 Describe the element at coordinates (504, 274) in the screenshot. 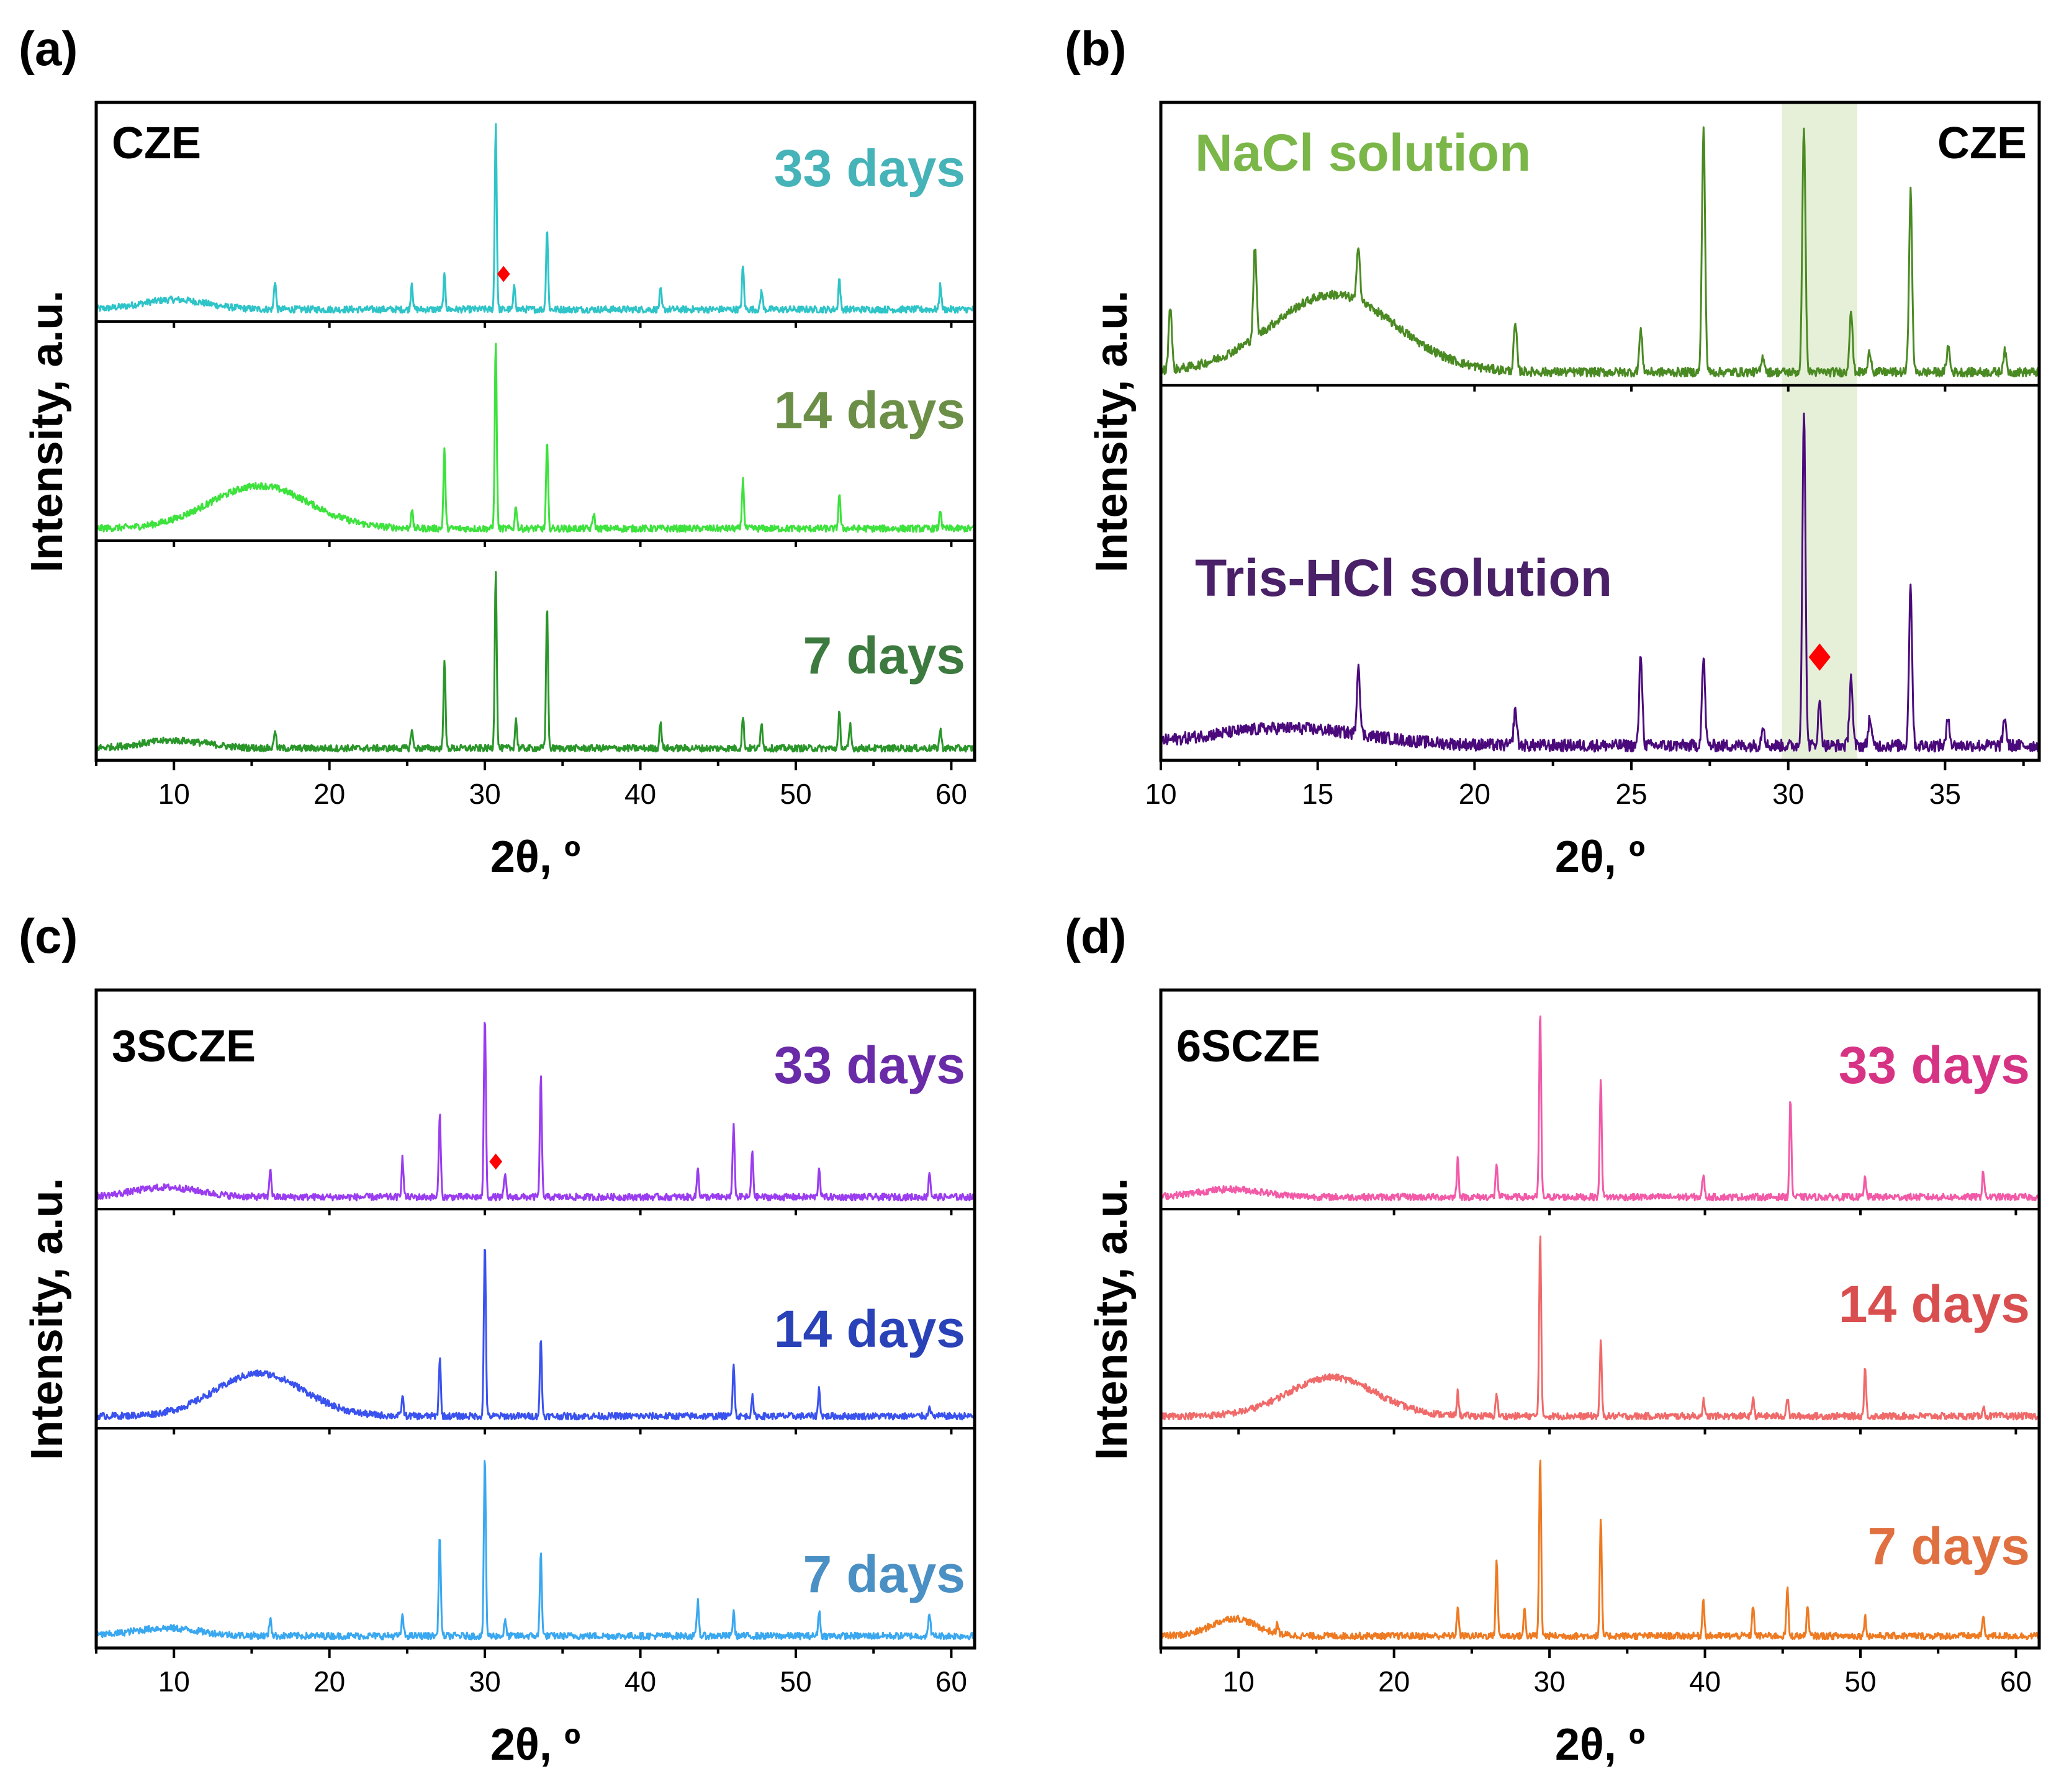

I see `panel-a-diamond-marker` at that location.